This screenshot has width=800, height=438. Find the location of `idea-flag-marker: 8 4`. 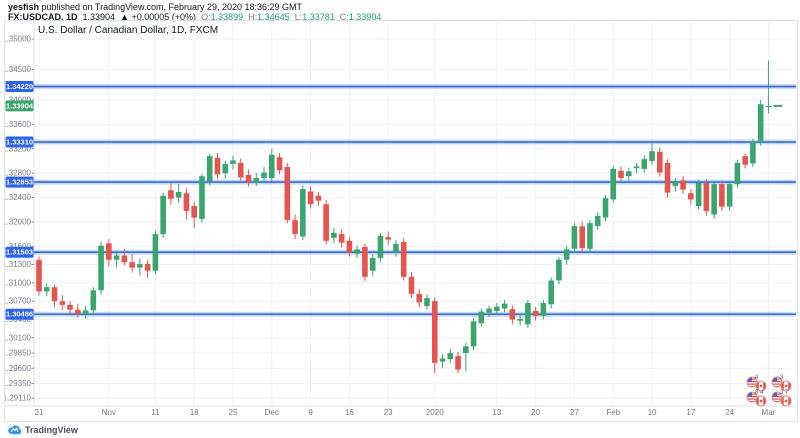

idea-flag-marker: 8 4 is located at coordinates (759, 398).